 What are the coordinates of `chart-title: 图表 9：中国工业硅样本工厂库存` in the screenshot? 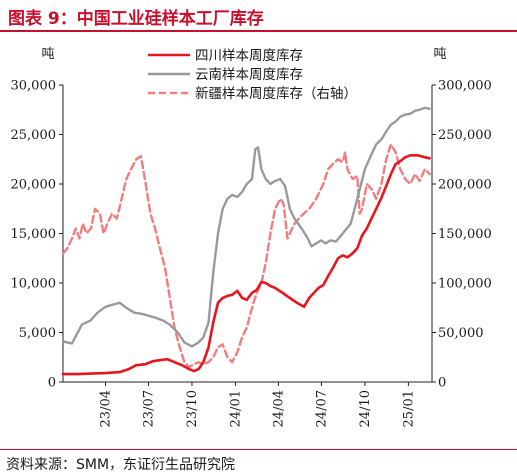 It's located at (136, 19).